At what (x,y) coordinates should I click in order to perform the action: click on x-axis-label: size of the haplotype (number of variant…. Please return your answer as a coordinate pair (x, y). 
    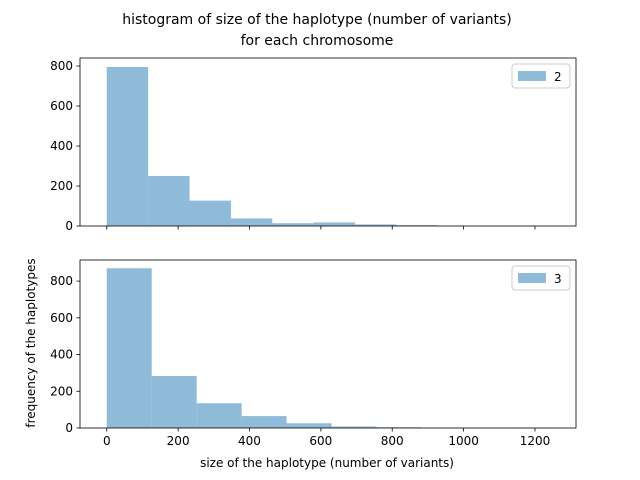
    Looking at the image, I should click on (327, 463).